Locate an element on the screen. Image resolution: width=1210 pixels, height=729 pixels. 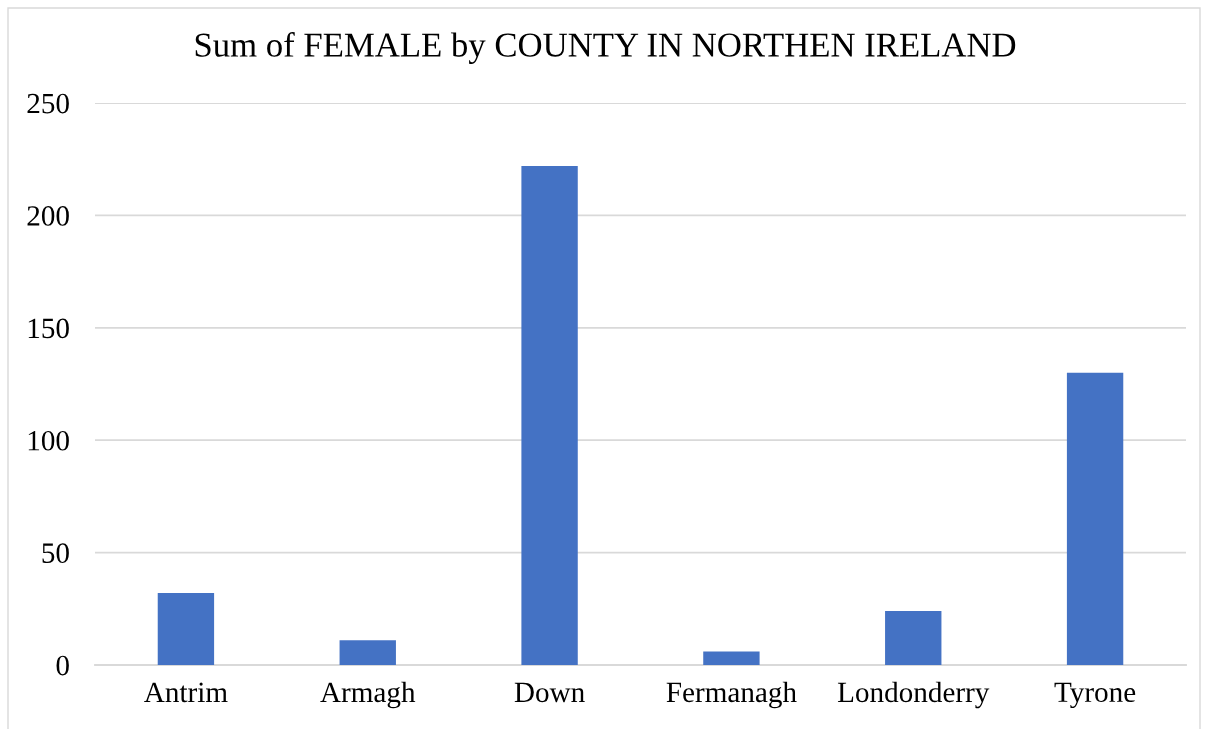
chart-title: Sum of FEMALE by COUNTY IN NORTHEN IRELAND is located at coordinates (605, 48).